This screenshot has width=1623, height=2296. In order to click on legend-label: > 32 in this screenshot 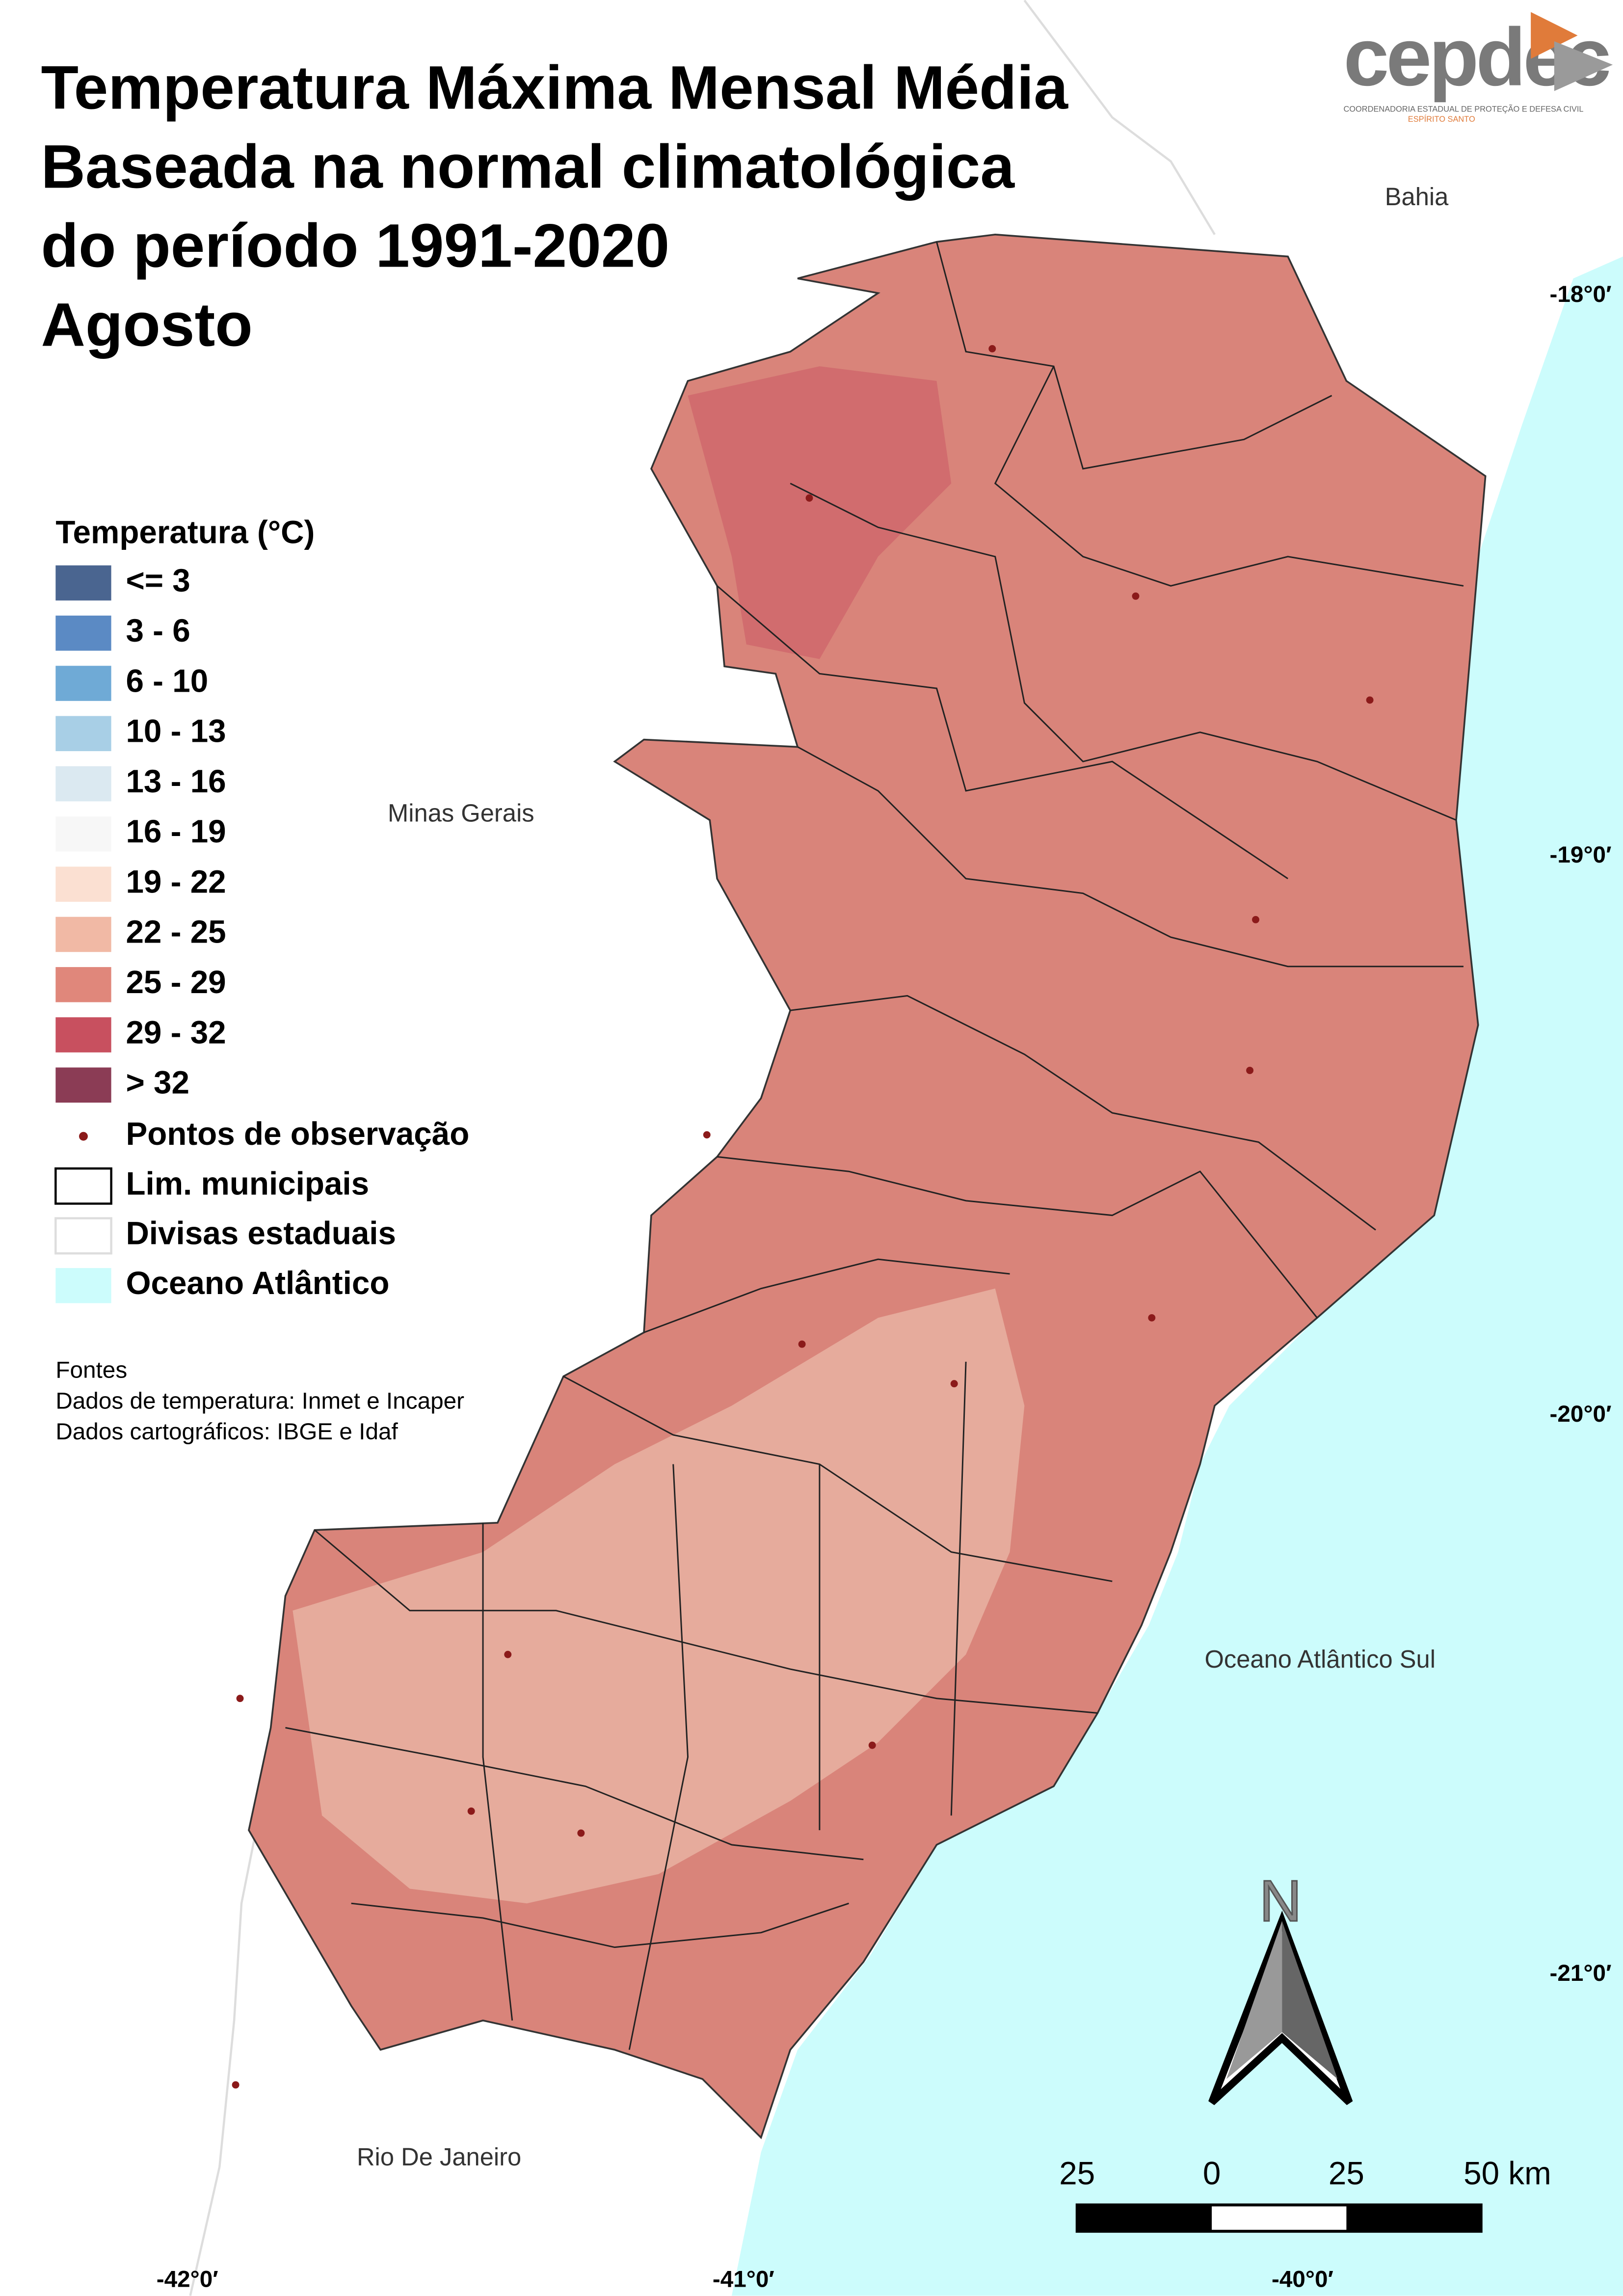, I will do `click(157, 1083)`.